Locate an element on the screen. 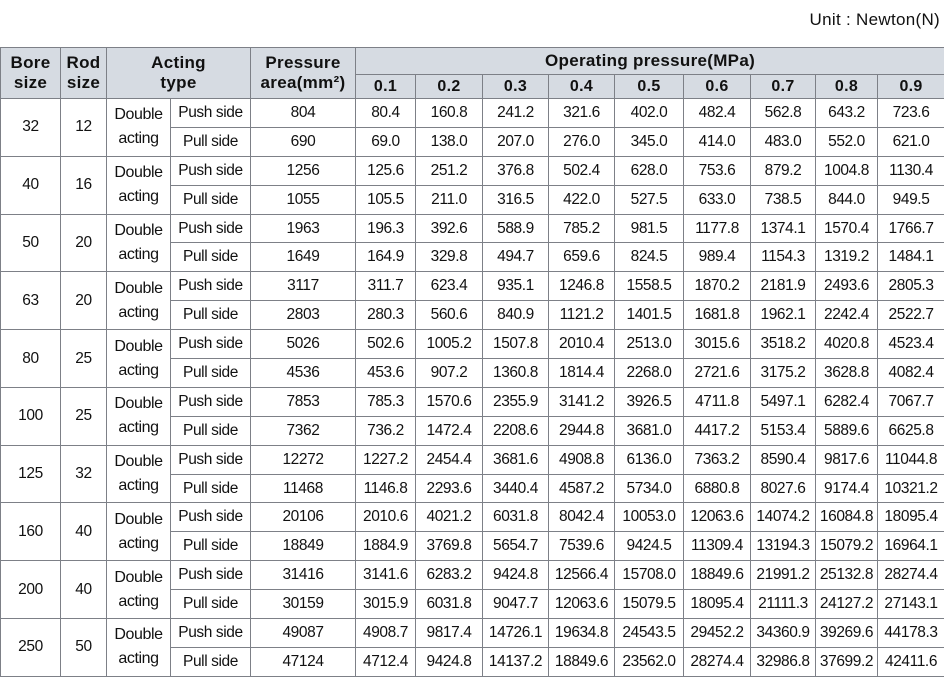  force-cell: 311.7 is located at coordinates (385, 286).